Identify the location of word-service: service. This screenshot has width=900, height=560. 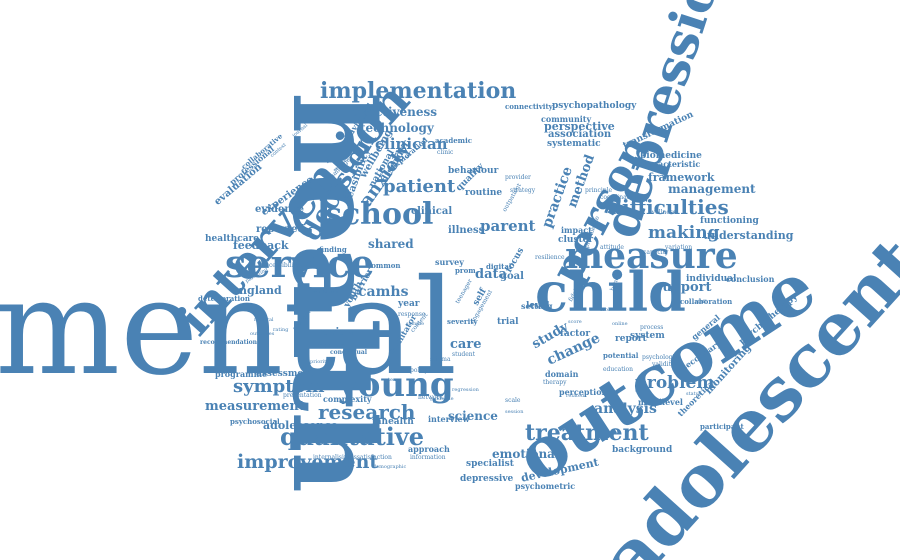
(300, 263).